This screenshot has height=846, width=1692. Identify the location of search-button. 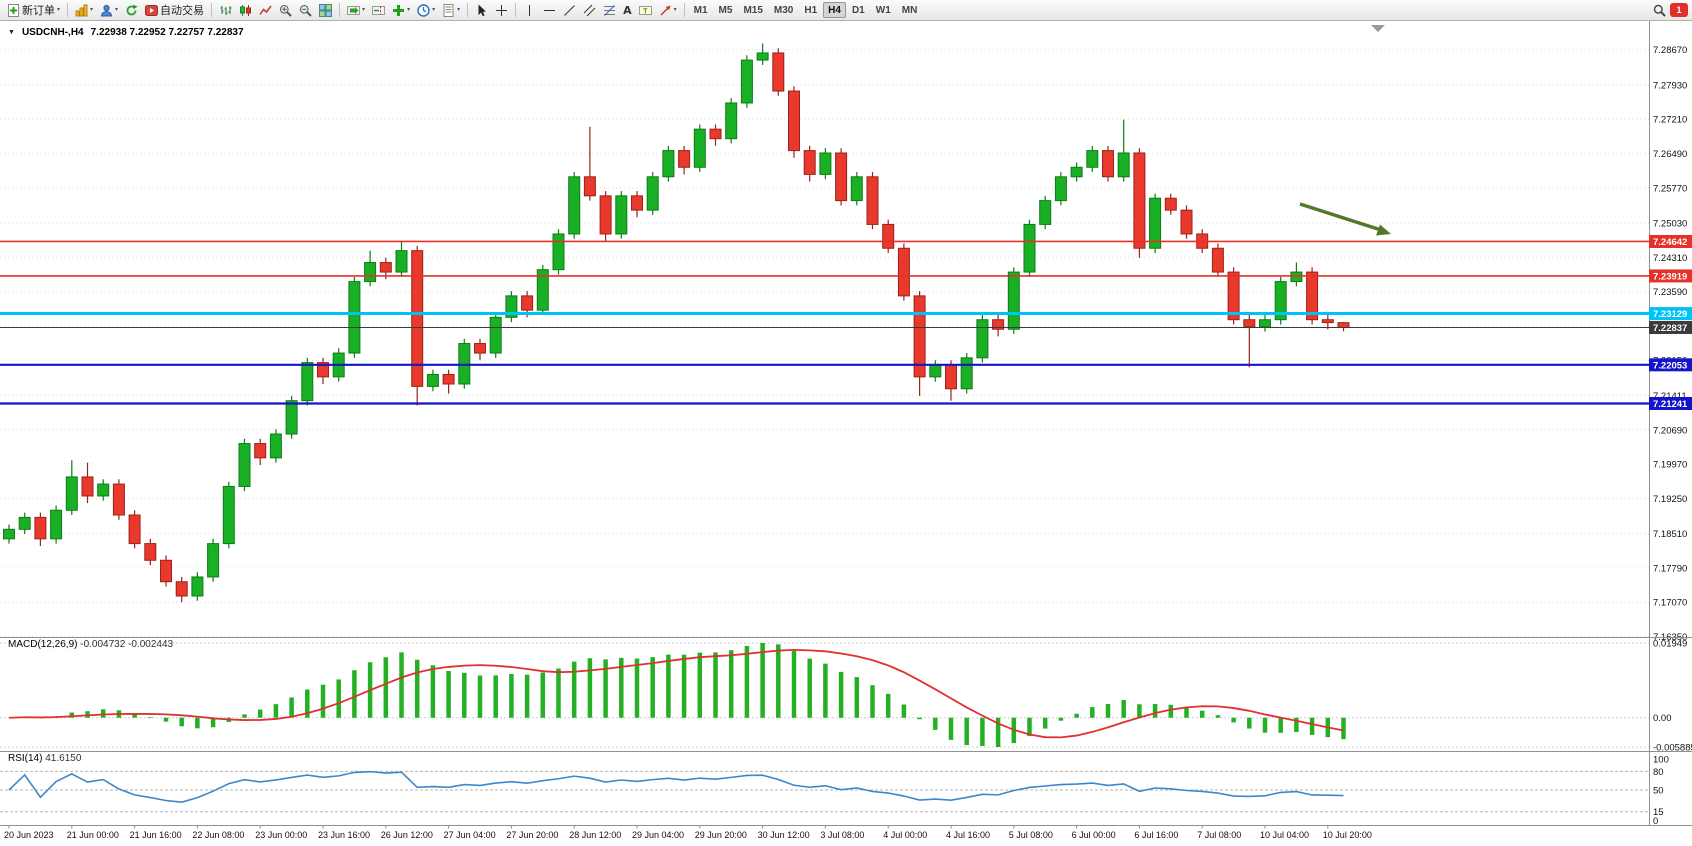
(1659, 10).